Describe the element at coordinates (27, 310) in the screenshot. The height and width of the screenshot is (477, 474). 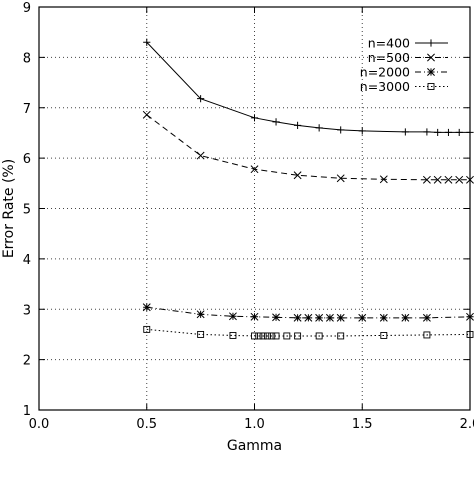
I see `y-tick-label: 3` at that location.